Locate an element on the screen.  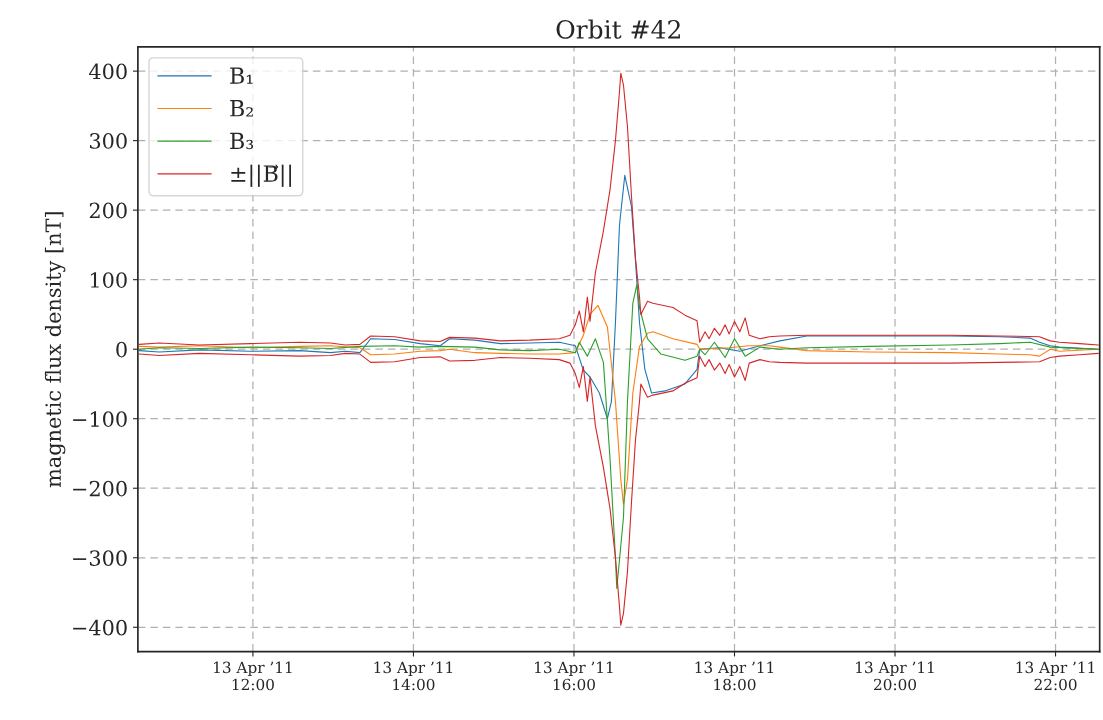
y-axis-title: magnetic flux density [nT] is located at coordinates (55, 350).